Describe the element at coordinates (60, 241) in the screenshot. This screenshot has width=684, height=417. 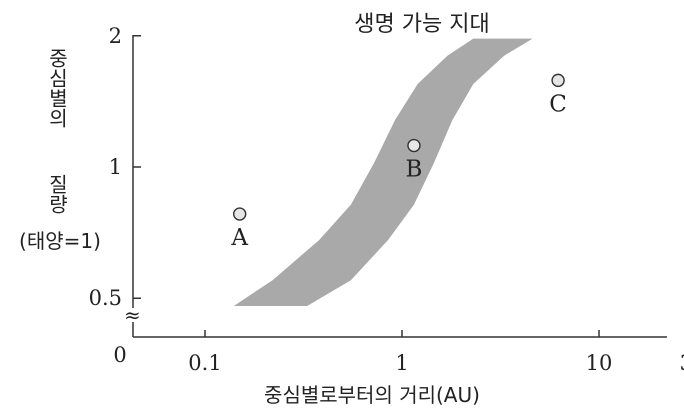
I see `y-axis-title-line-3: (태양=1)` at that location.